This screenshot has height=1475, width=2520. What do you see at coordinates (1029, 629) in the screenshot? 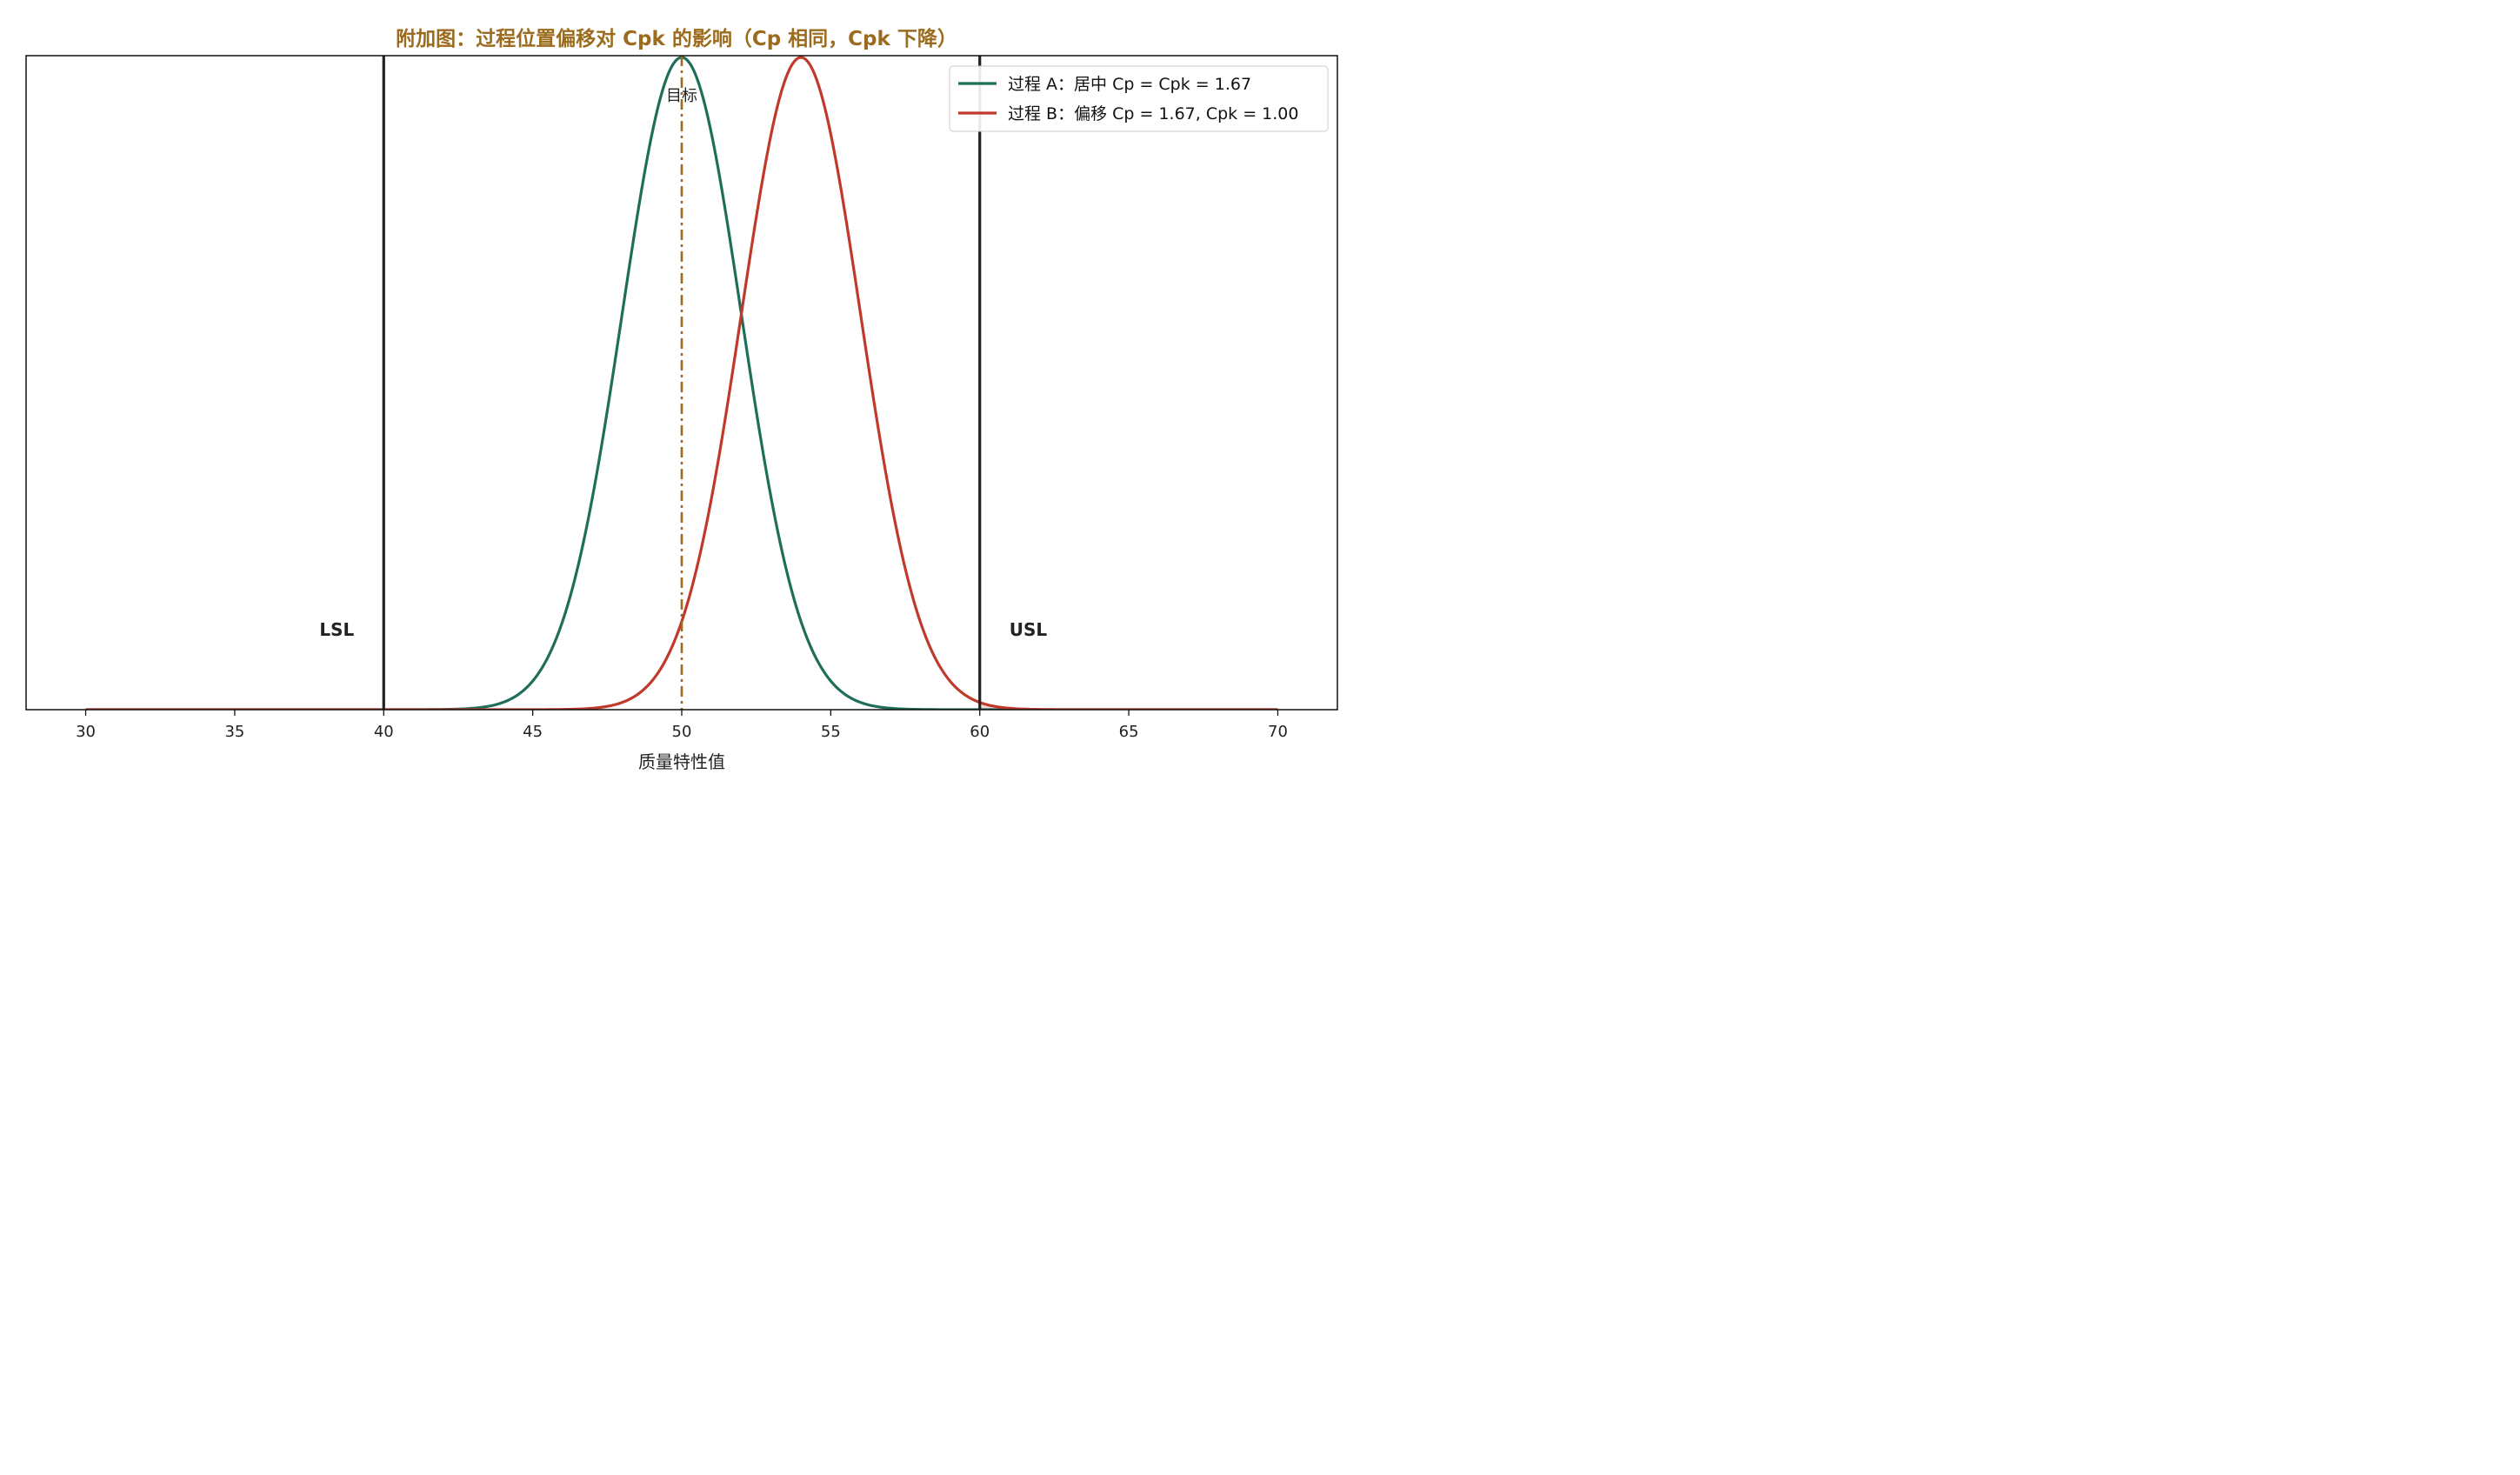
I see `reference-label-1: USL` at bounding box center [1029, 629].